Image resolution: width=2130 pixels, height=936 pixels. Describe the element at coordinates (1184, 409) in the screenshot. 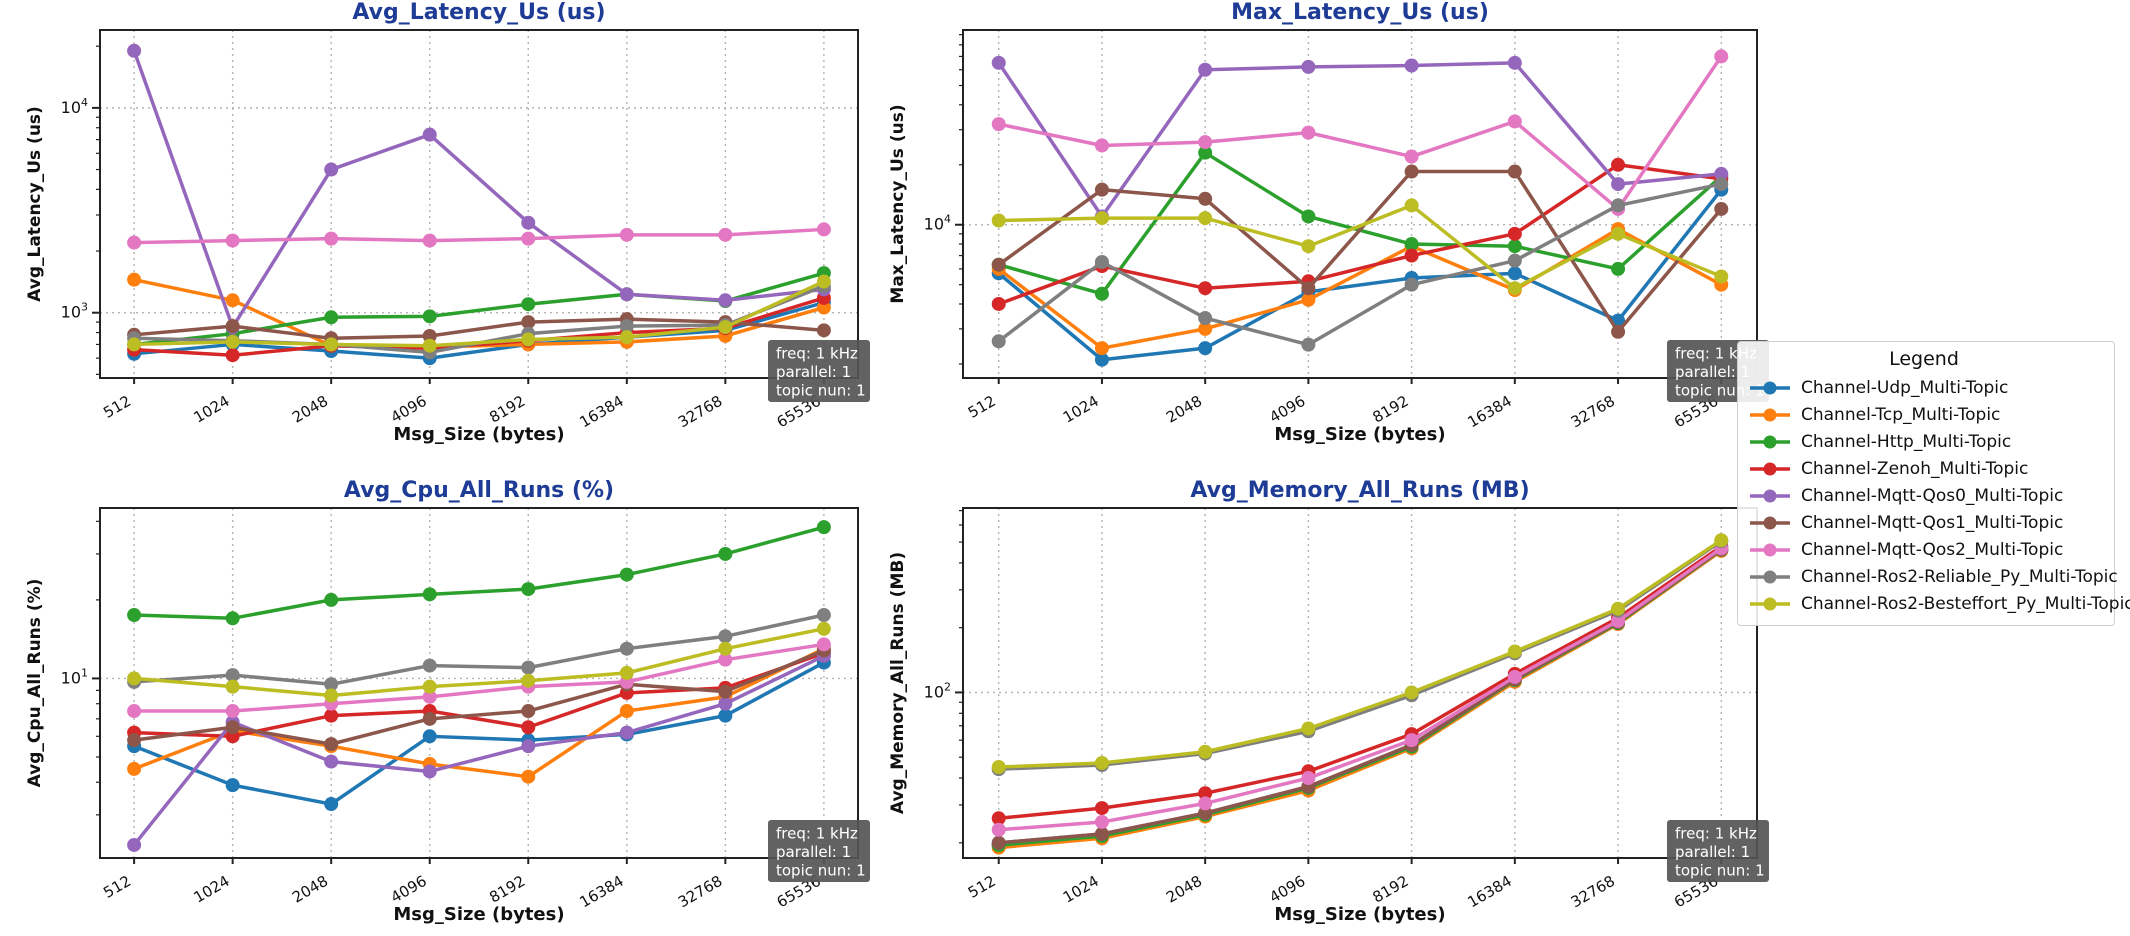

I see `x-tick-label: 2048` at that location.